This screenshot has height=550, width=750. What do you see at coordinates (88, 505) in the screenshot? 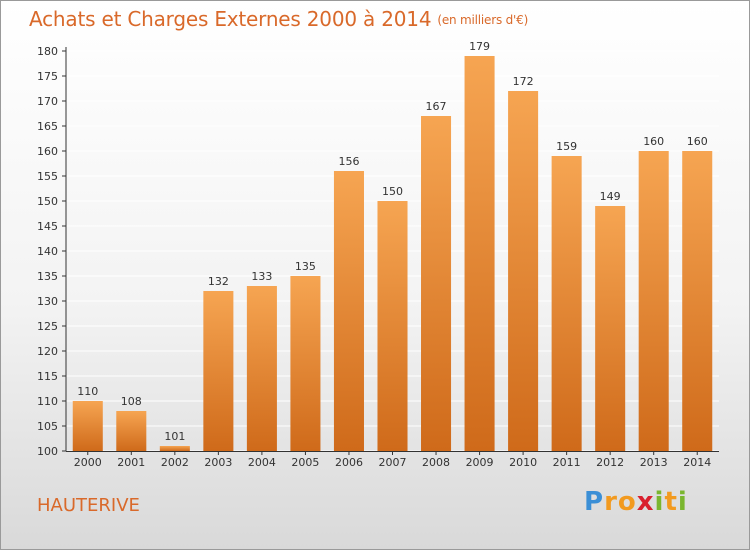
I see `commune-name: HAUTERIVE` at bounding box center [88, 505].